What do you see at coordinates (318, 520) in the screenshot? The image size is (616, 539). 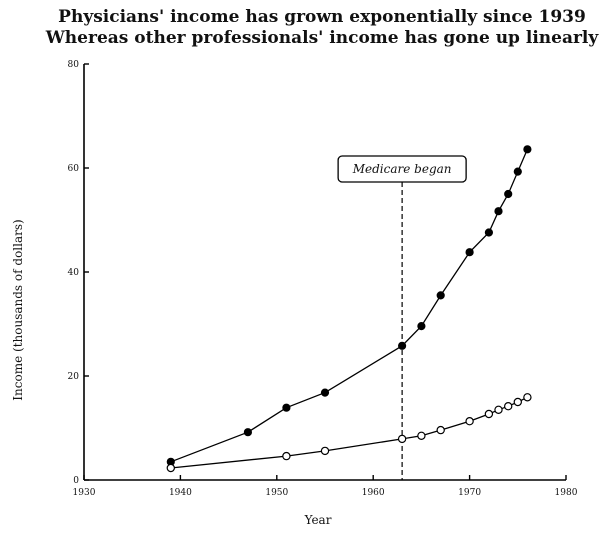 I see `x-axis-label: Year` at bounding box center [318, 520].